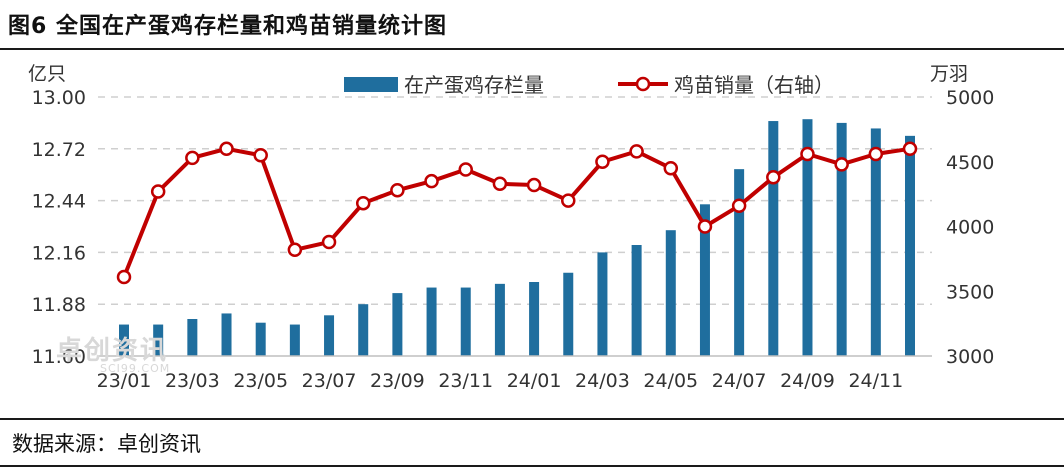  What do you see at coordinates (465, 381) in the screenshot?
I see `x-tick-label: 23/11` at bounding box center [465, 381].